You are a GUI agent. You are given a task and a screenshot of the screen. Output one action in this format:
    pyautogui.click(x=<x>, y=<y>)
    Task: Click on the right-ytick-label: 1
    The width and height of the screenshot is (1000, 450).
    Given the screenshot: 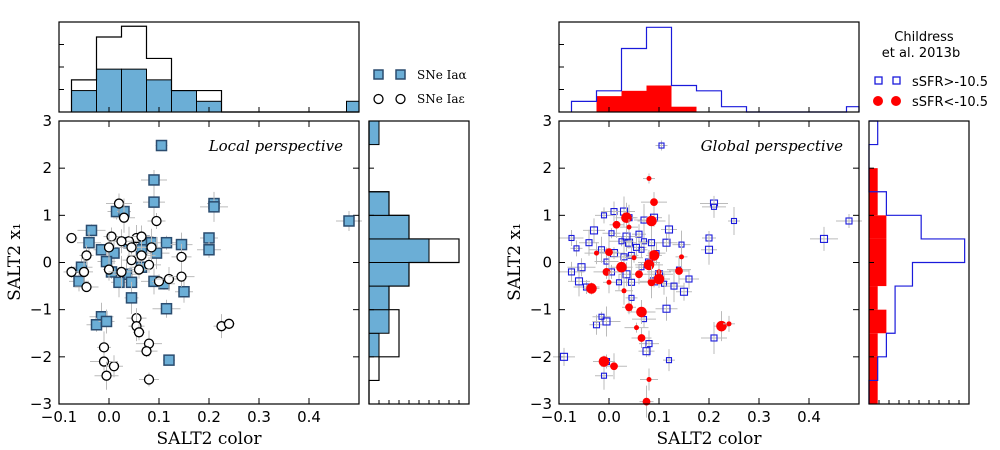 What is the action you would take?
    pyautogui.click(x=547, y=215)
    